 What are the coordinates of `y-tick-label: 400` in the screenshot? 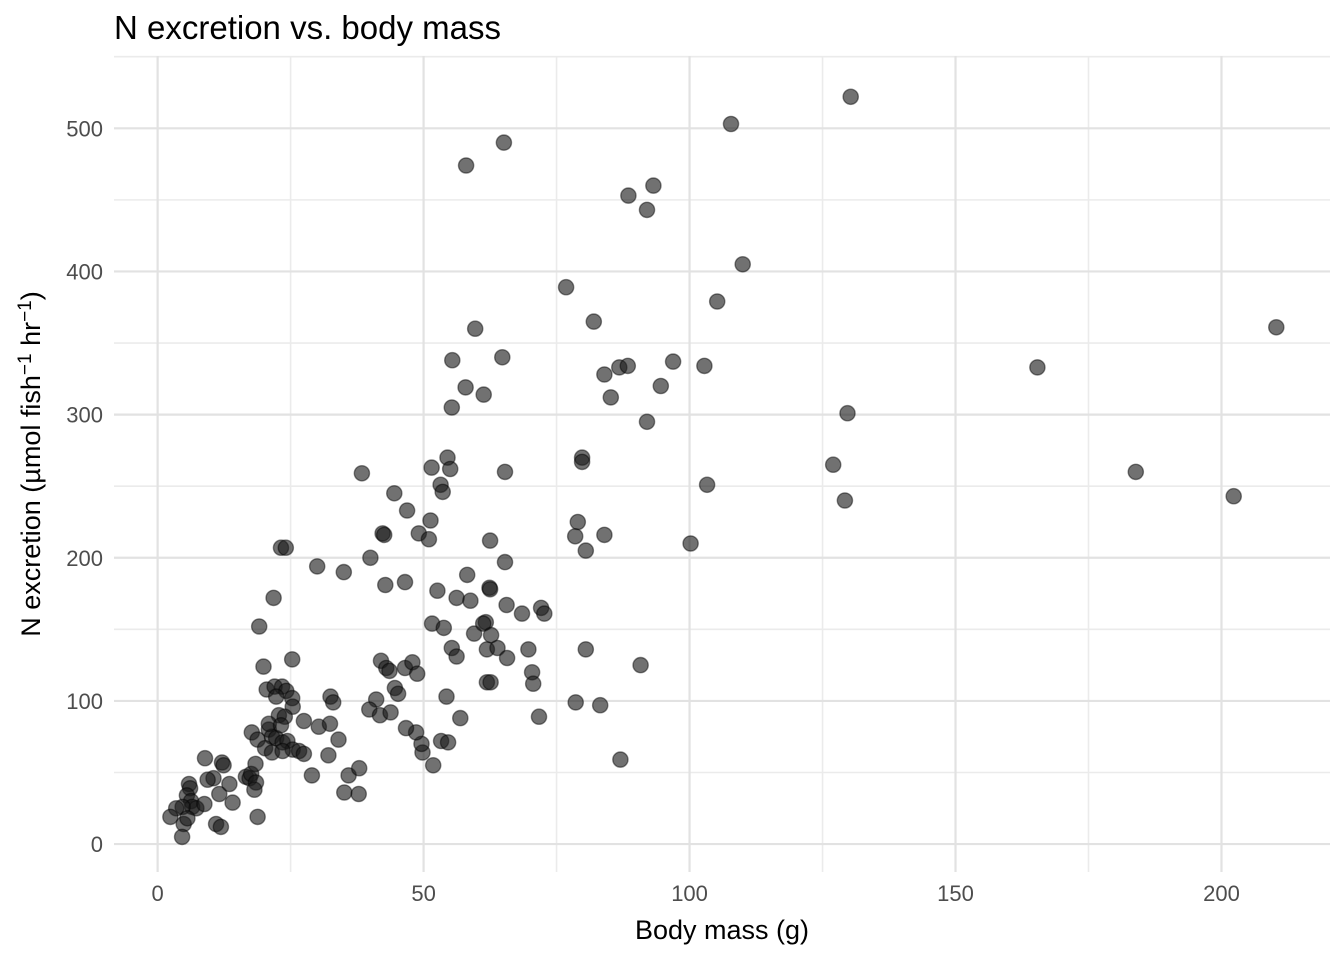 It's located at (84, 271).